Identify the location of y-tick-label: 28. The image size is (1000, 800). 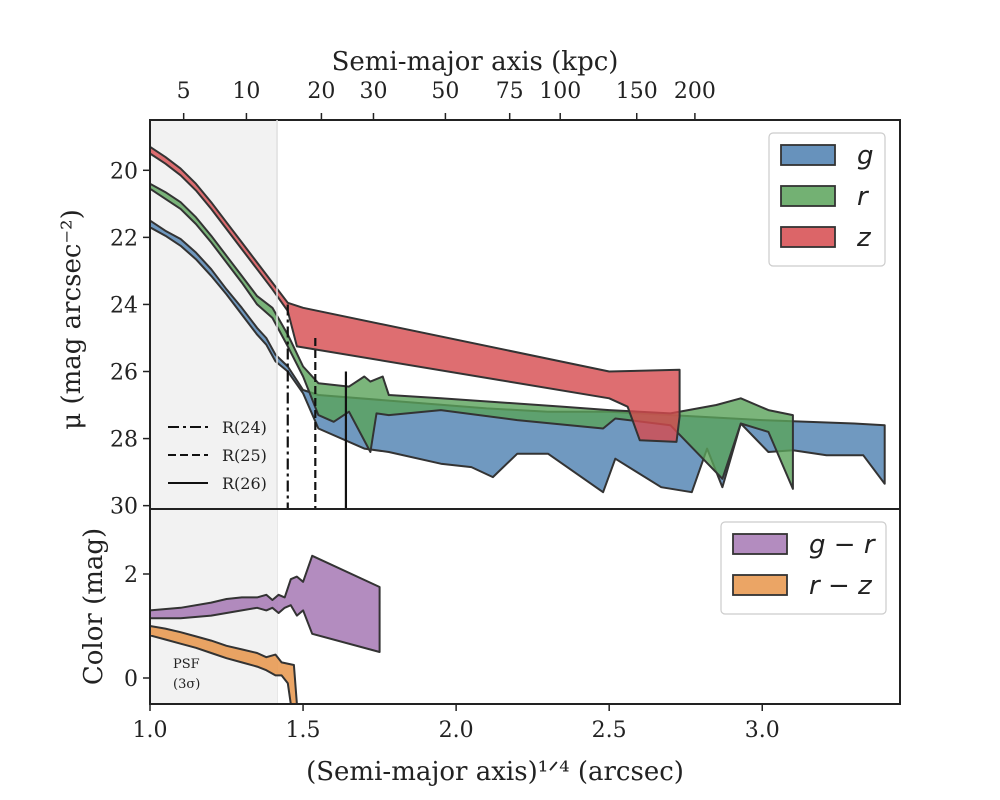
(124, 440).